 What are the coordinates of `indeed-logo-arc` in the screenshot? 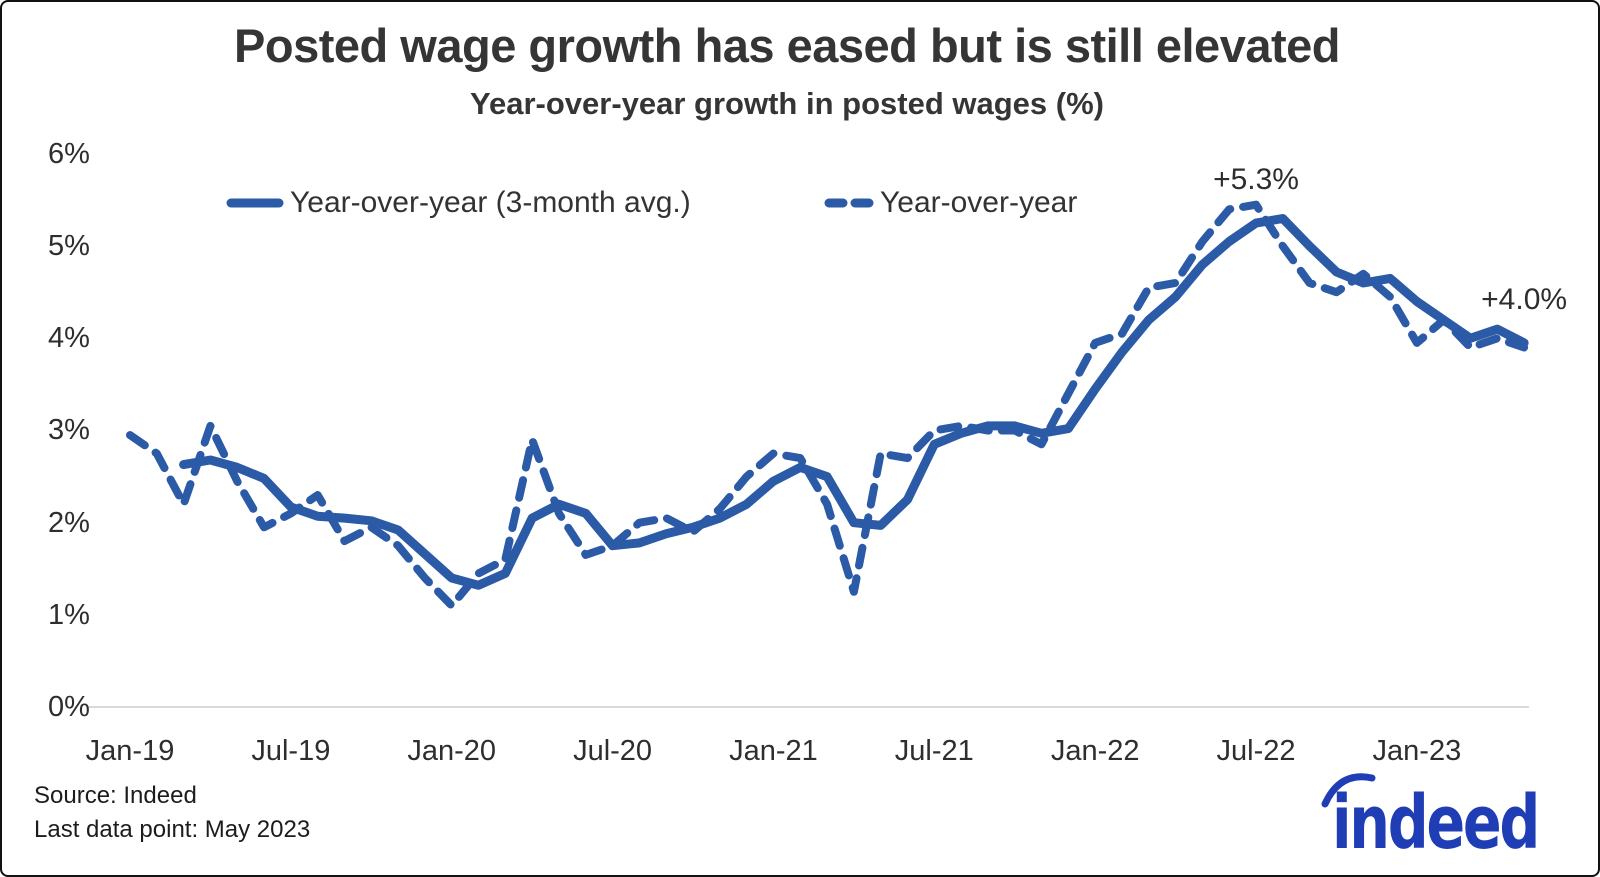 It's located at (1348, 790).